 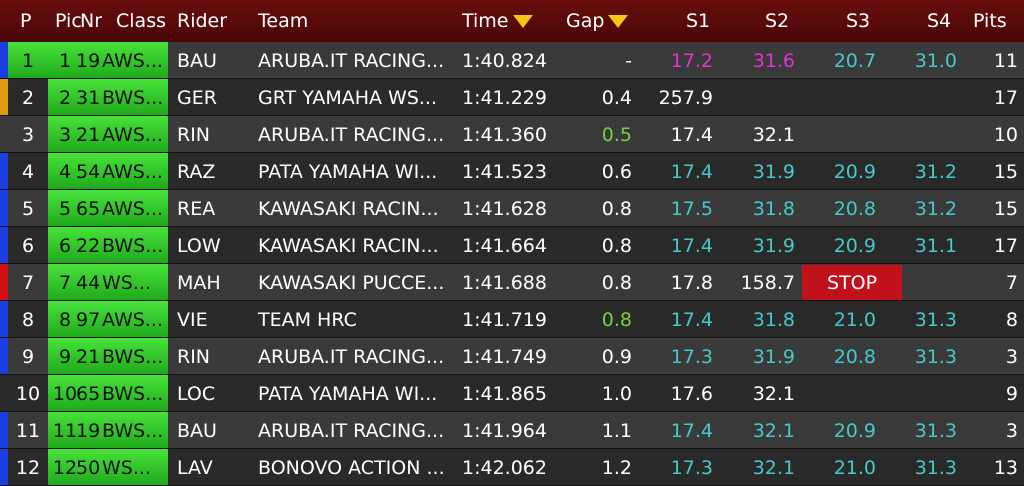 I want to click on gap-cell: 1.0, so click(x=616, y=394).